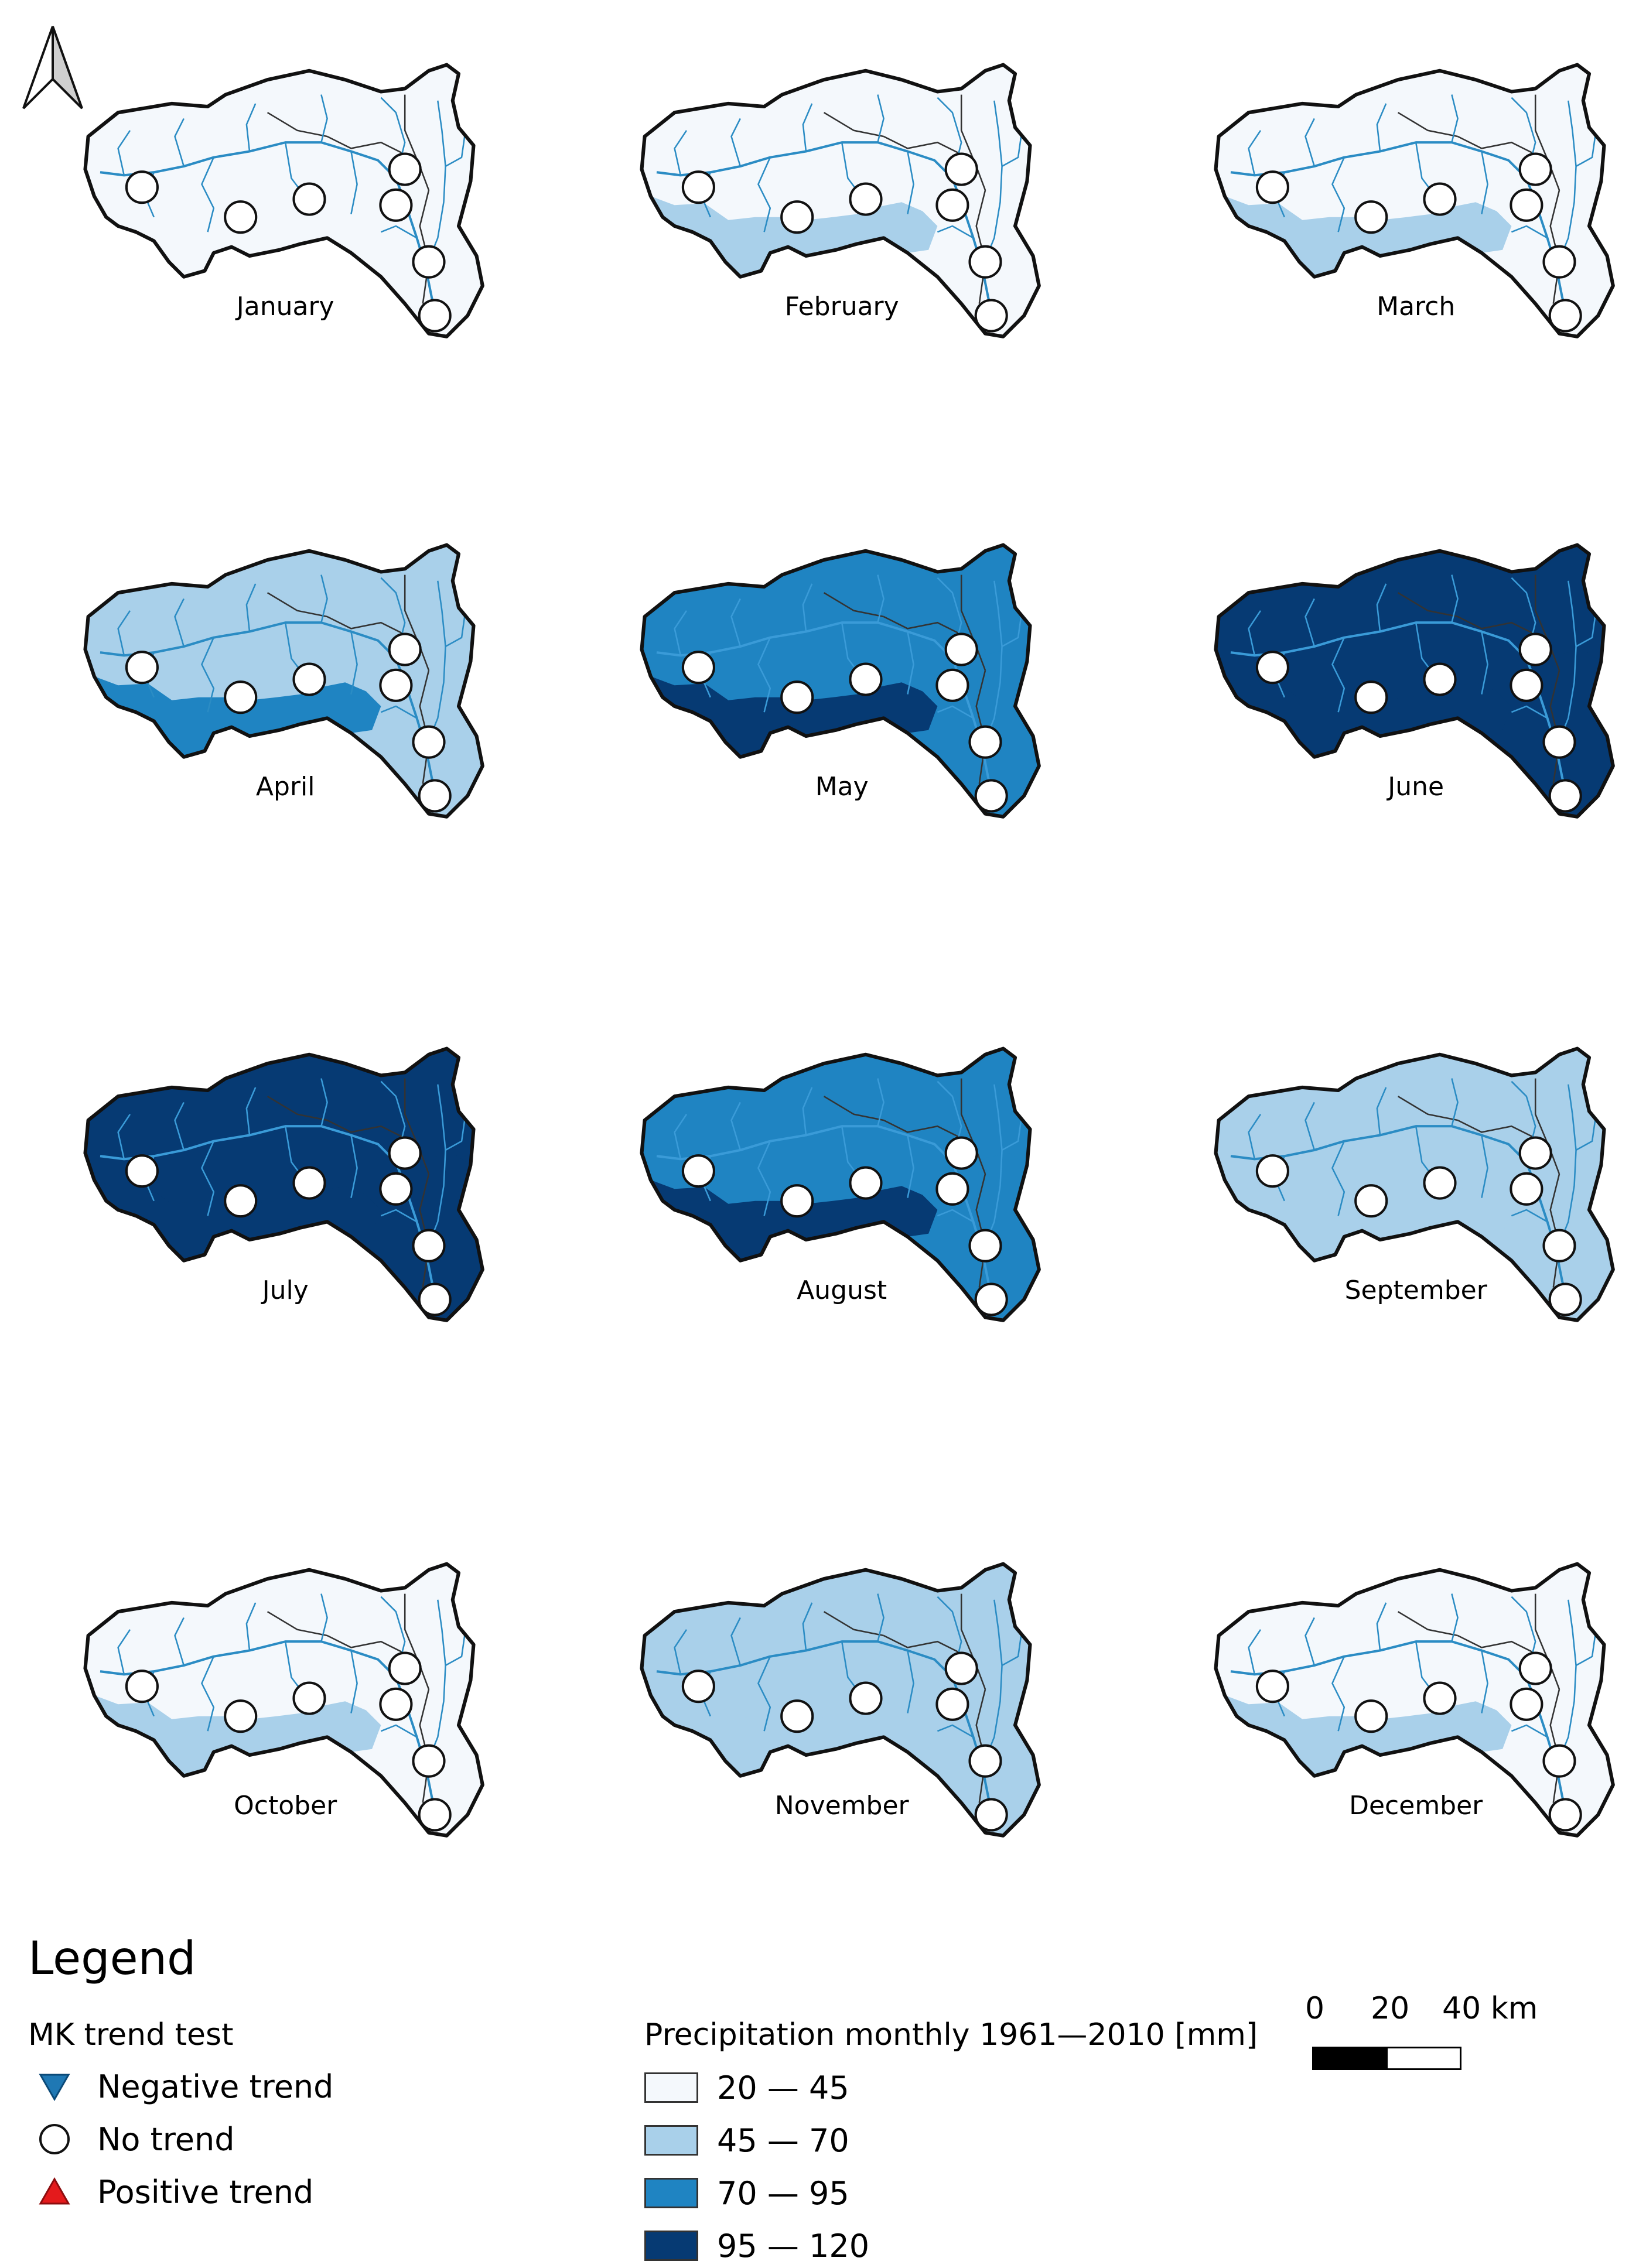 The width and height of the screenshot is (1646, 2268). I want to click on month-label-may: May, so click(842, 787).